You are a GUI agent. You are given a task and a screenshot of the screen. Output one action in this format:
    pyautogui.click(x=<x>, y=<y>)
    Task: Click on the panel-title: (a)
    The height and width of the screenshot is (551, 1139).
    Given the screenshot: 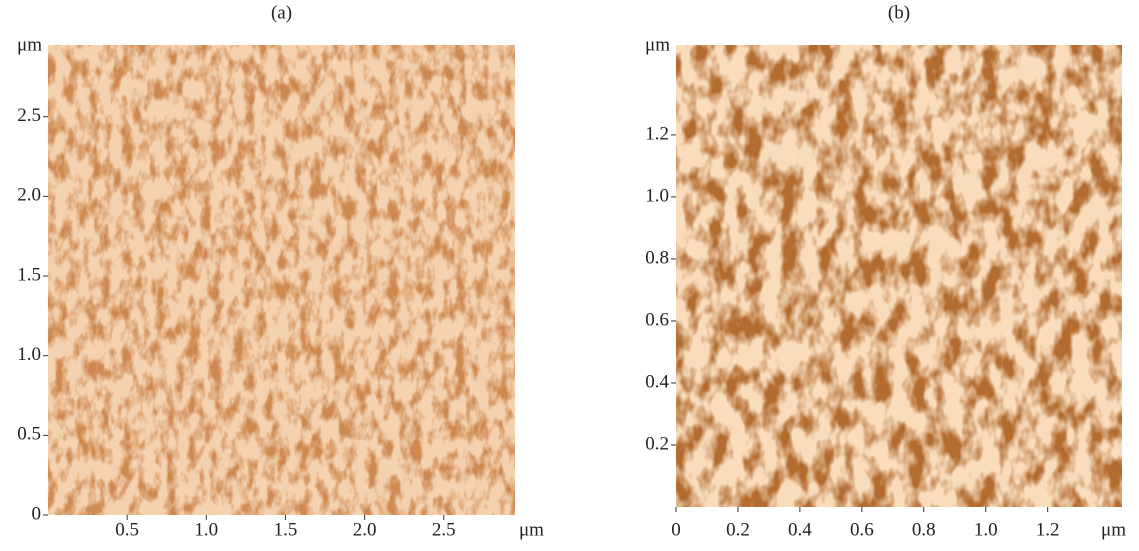 What is the action you would take?
    pyautogui.click(x=281, y=12)
    